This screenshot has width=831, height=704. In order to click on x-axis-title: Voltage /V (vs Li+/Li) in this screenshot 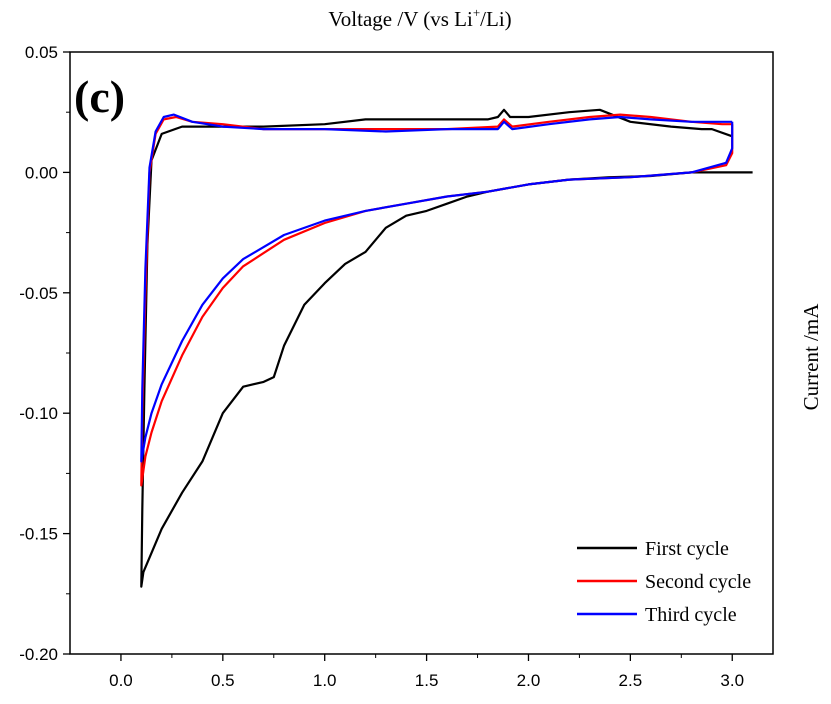, I will do `click(419, 18)`.